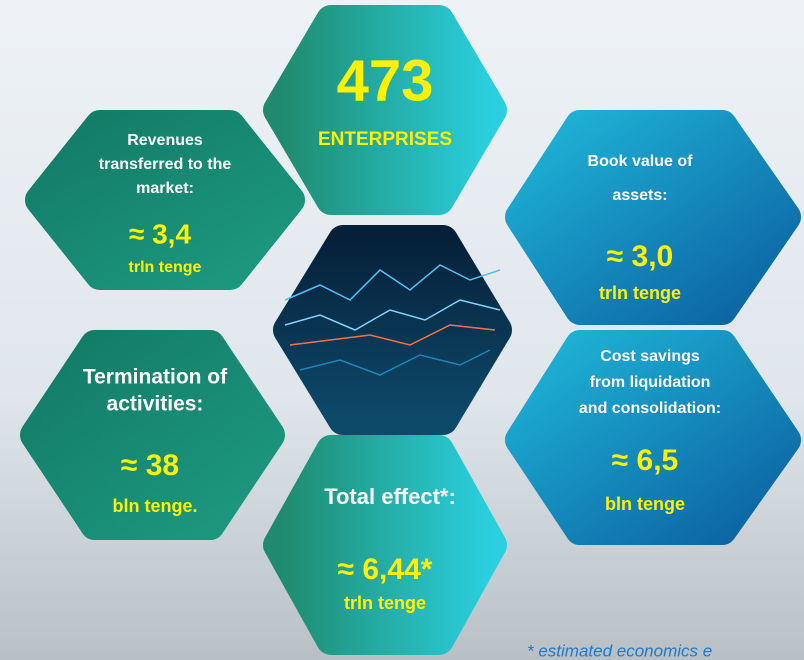  Describe the element at coordinates (385, 569) in the screenshot. I see `node-value: ≈ 6,44*` at that location.